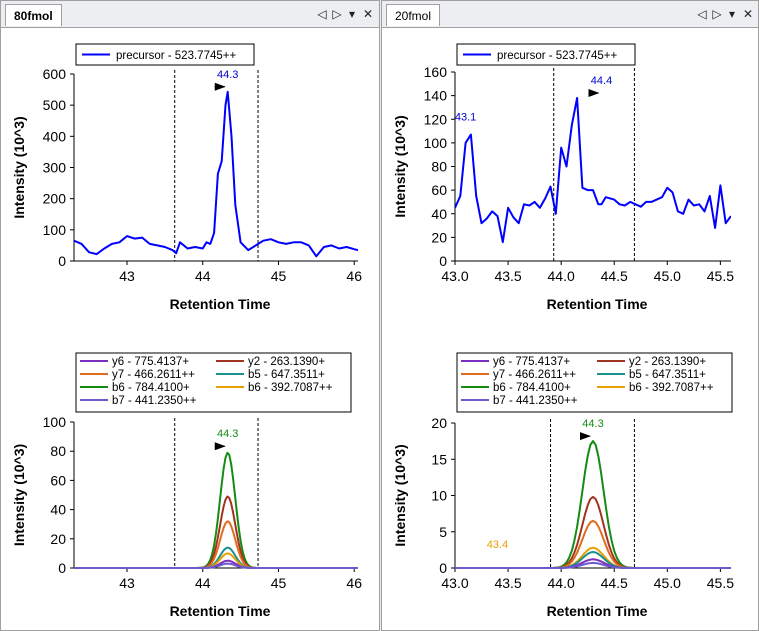  What do you see at coordinates (33, 15) in the screenshot?
I see `tab-80fmol: 80fmol` at bounding box center [33, 15].